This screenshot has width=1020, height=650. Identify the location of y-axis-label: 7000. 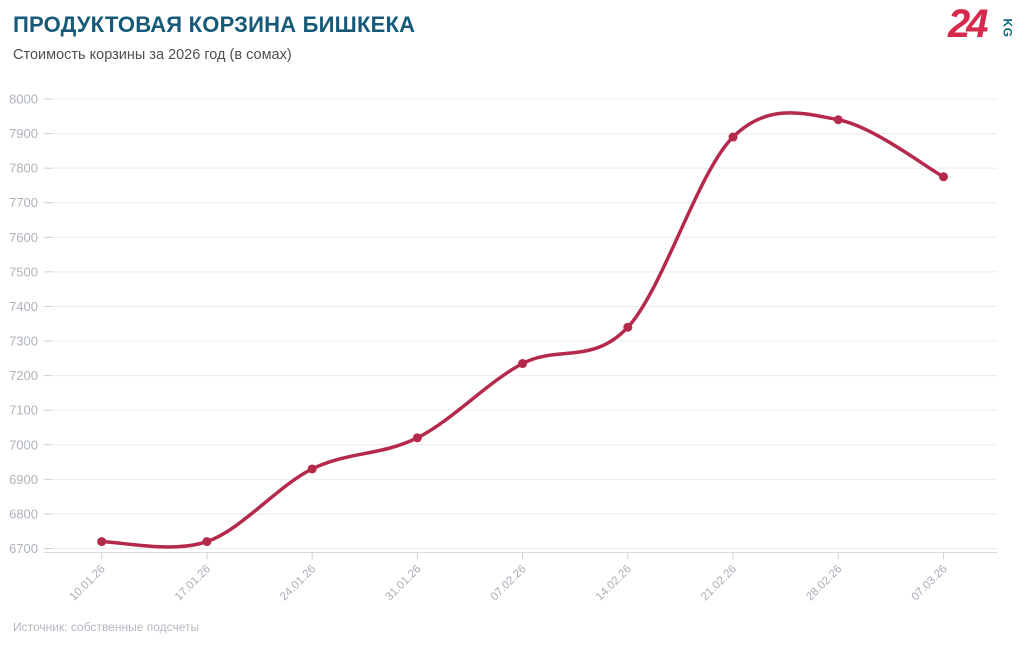
(23, 444).